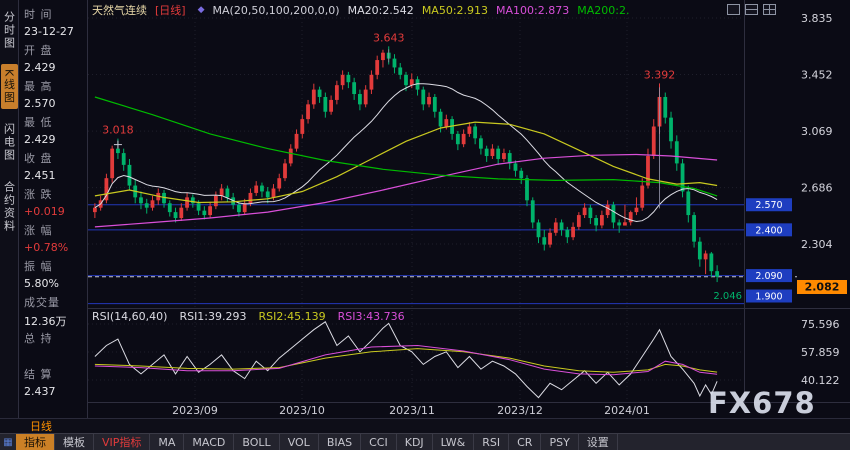 This screenshot has height=450, width=850. I want to click on ma50-line, so click(406, 162).